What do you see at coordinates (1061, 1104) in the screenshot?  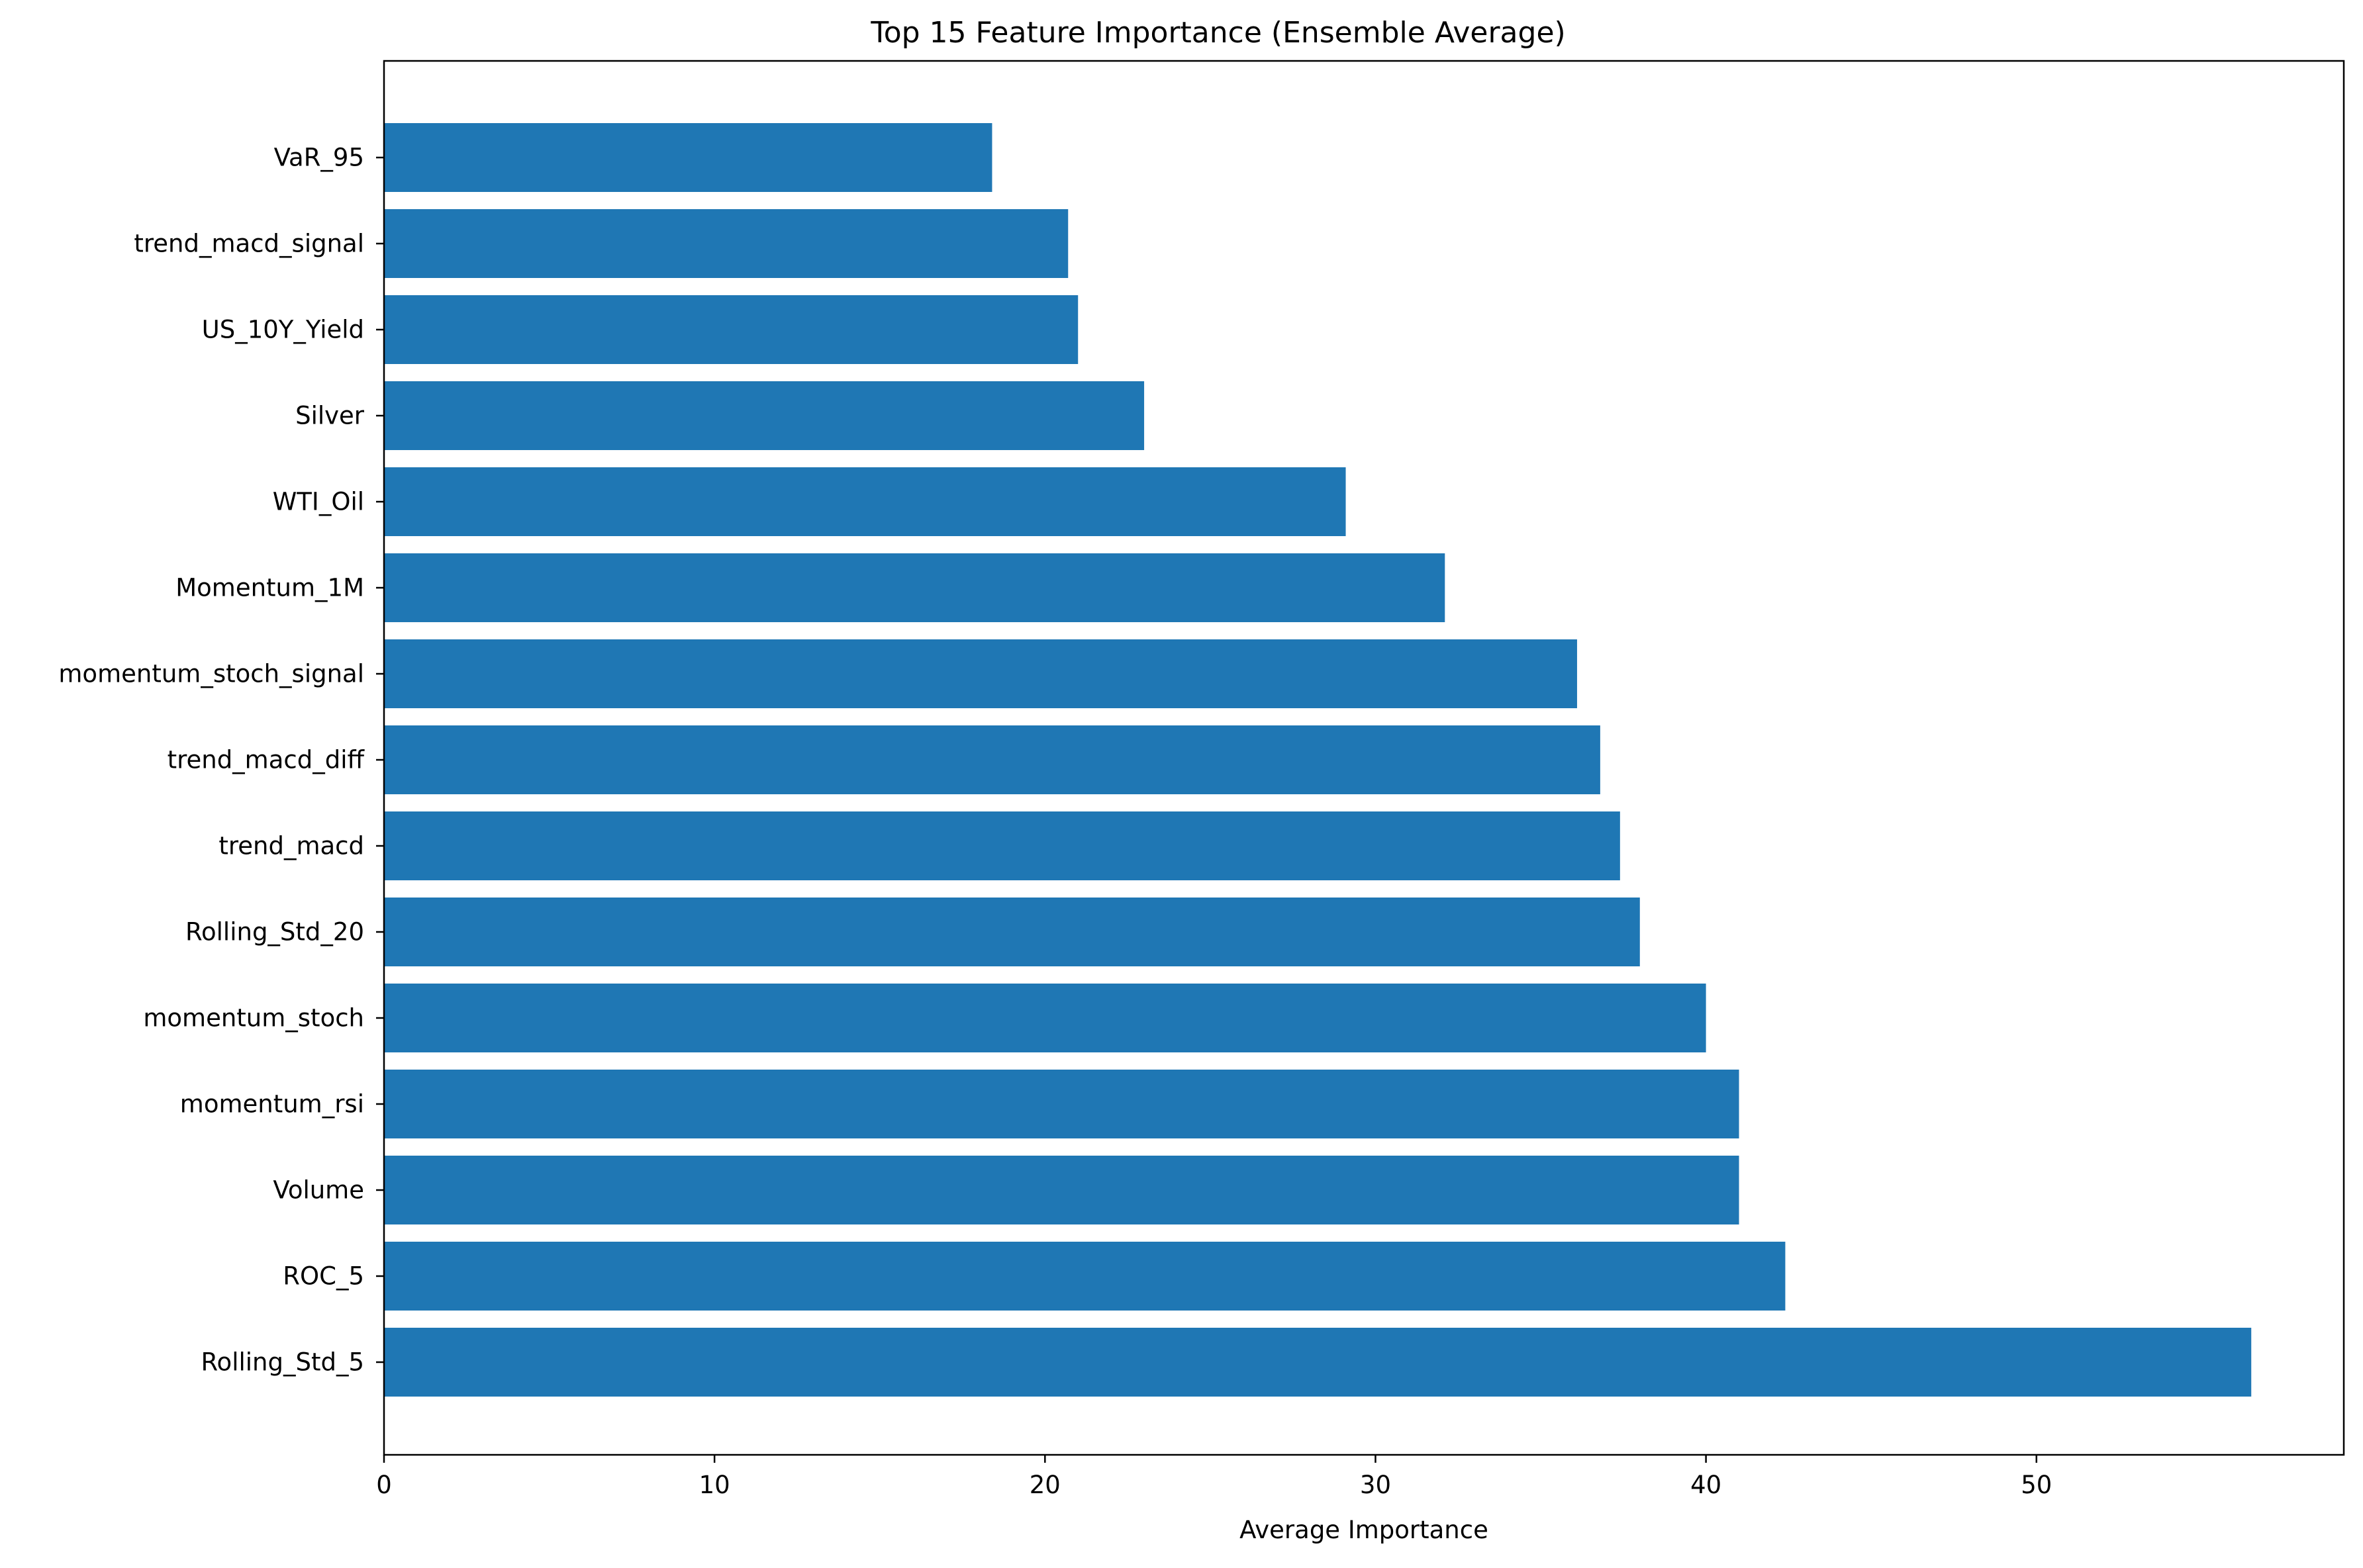 I see `bar-momentum-rsi` at bounding box center [1061, 1104].